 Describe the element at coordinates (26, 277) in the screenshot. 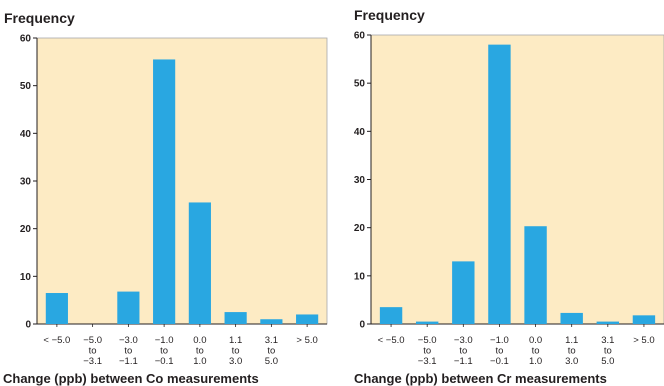

I see `panel-1-y-tick-label: 10` at that location.